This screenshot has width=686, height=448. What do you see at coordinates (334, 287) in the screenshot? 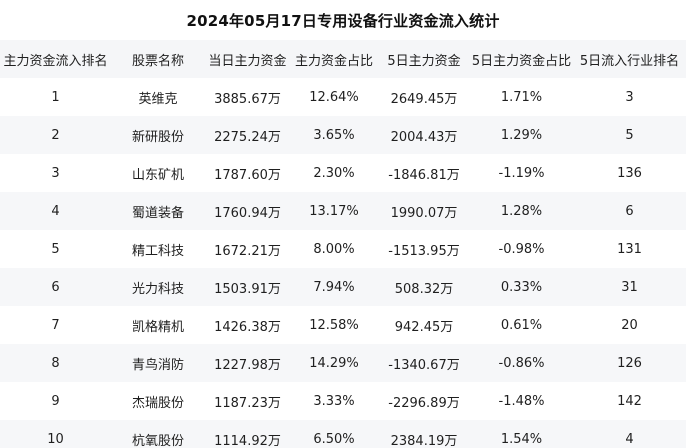
I see `cell-main-fund-pct: 7.94%` at bounding box center [334, 287].